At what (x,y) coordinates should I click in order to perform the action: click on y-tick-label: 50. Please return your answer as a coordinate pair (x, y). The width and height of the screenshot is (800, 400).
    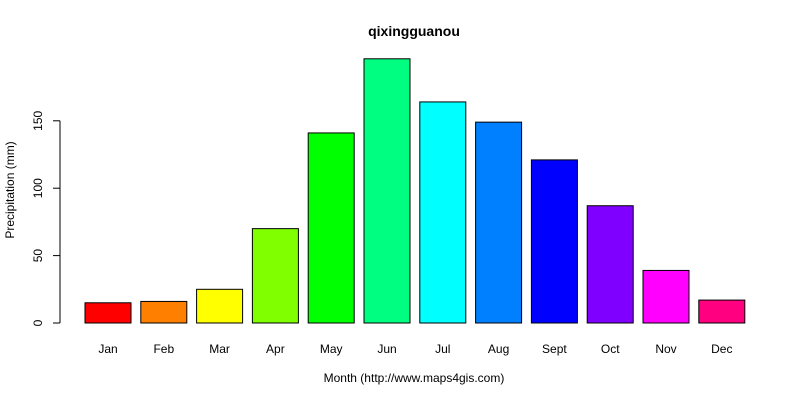
    Looking at the image, I should click on (38, 256).